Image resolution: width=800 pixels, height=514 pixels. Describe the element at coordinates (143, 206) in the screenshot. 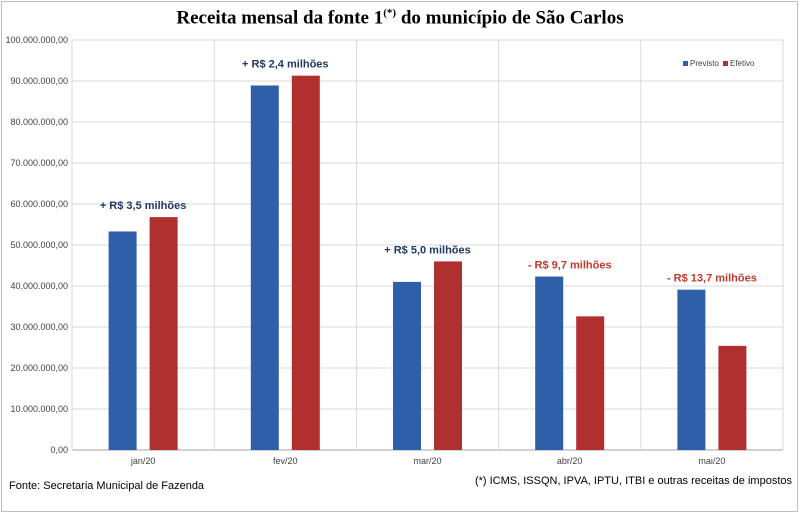

I see `difference-annotation: + R$ 3,5 milhões` at that location.